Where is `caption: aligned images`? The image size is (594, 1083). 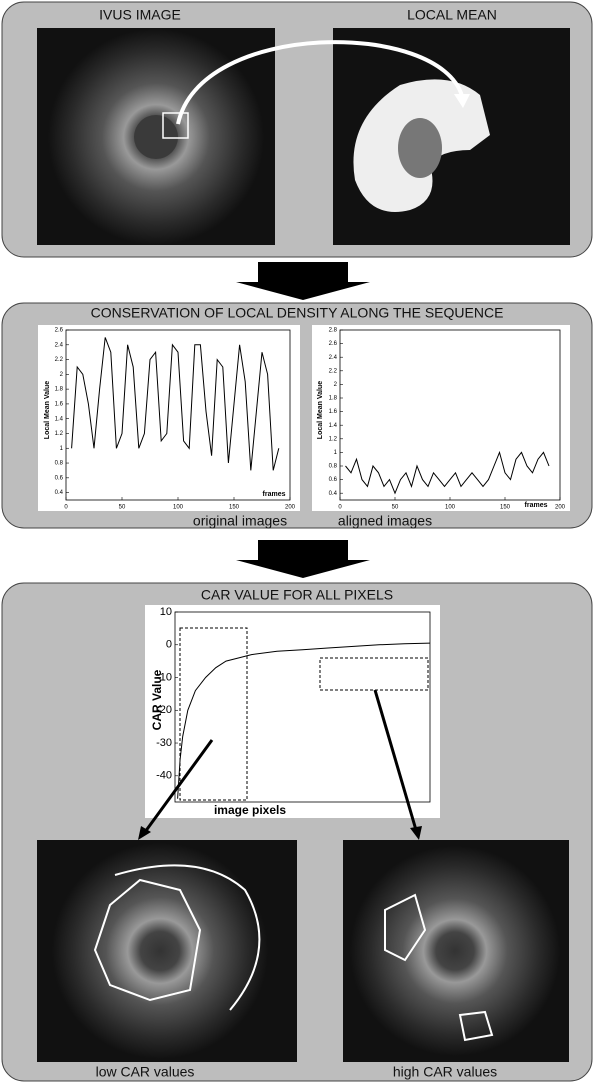 caption: aligned images is located at coordinates (385, 521).